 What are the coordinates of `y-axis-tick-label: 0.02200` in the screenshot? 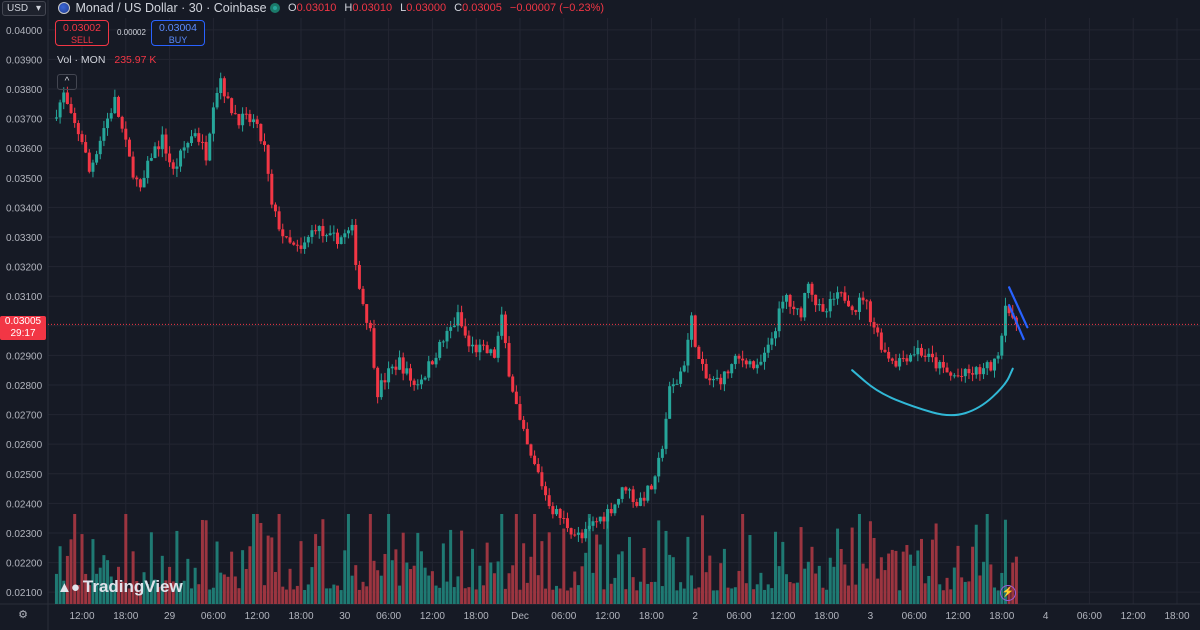 It's located at (24, 564).